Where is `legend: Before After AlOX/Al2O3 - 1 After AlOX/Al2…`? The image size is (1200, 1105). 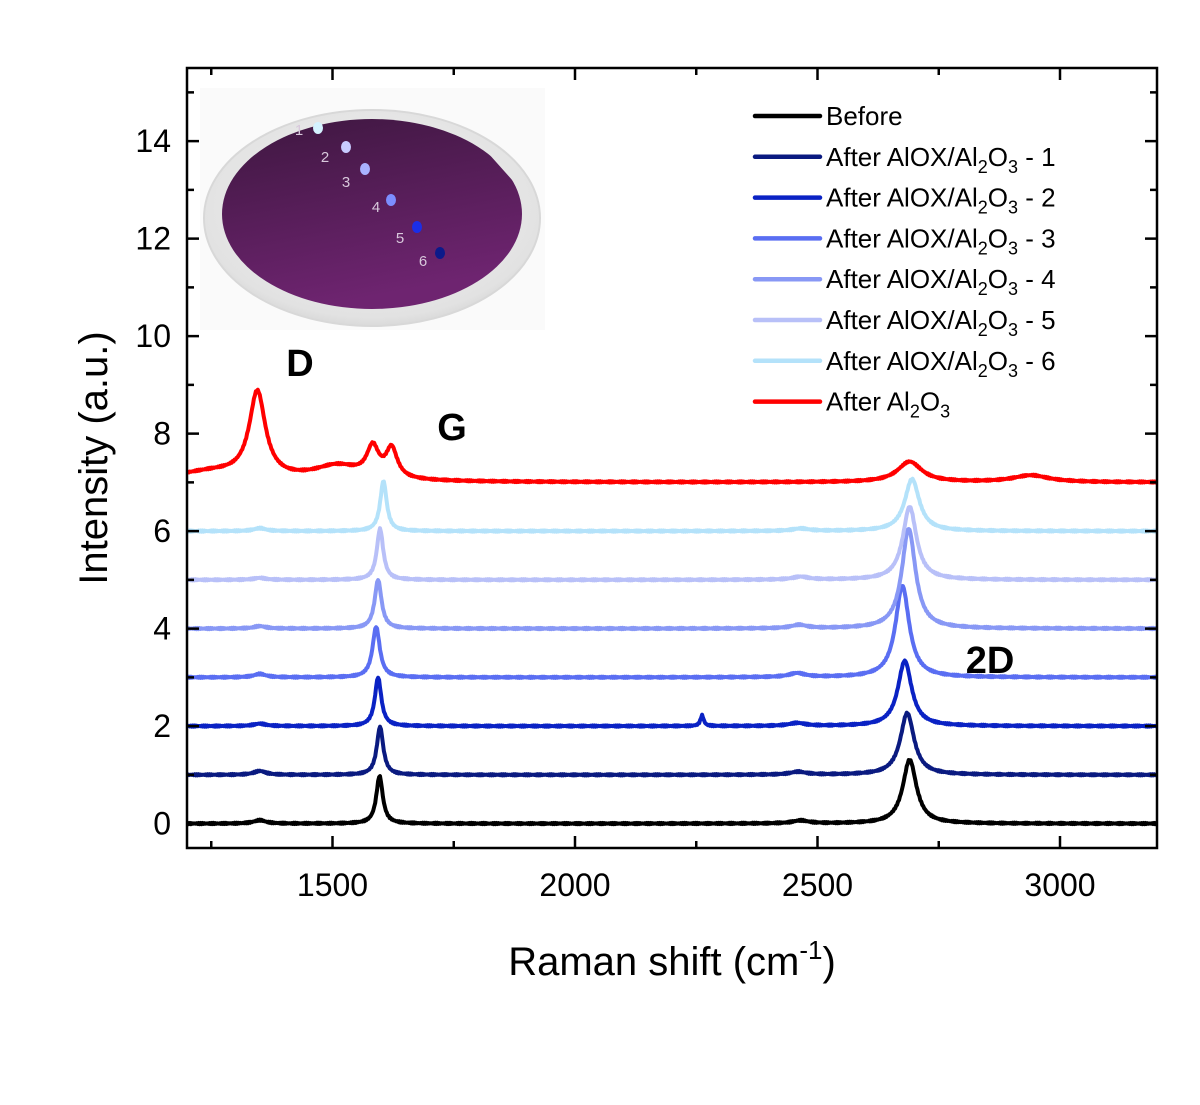
legend: Before After AlOX/Al2O3 - 1 After AlOX/Al2… is located at coordinates (904, 261).